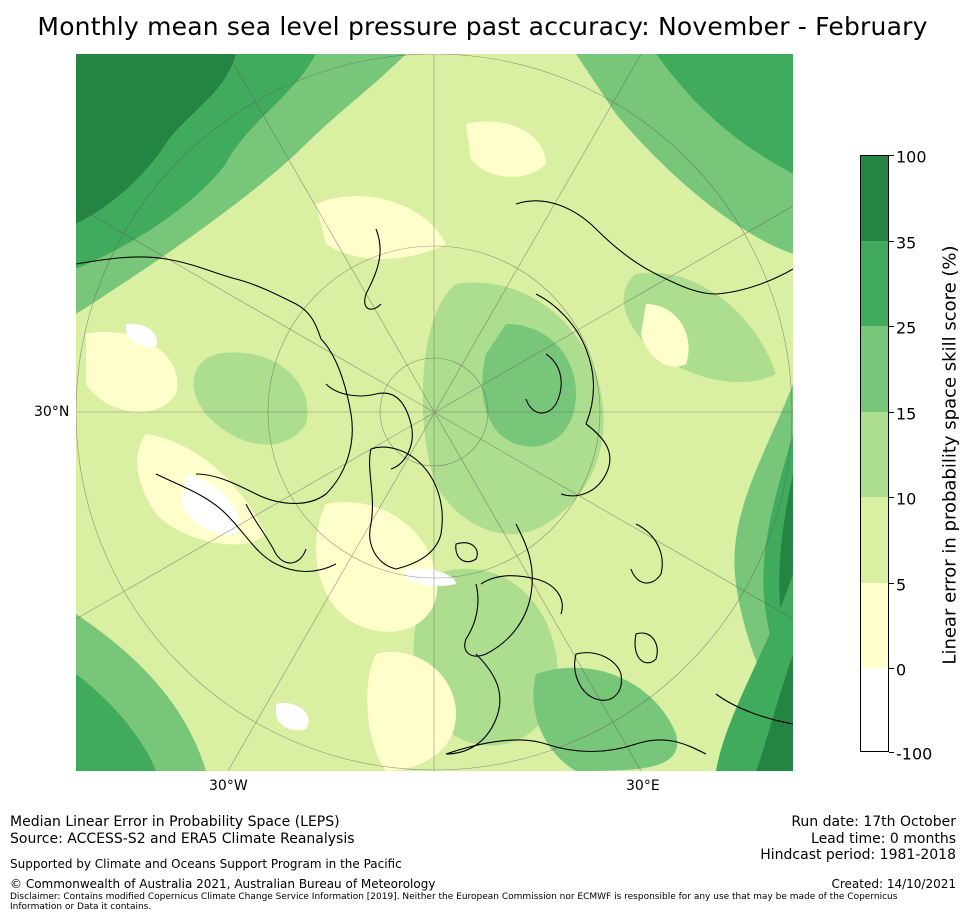  I want to click on coast-baltic, so click(521, 595).